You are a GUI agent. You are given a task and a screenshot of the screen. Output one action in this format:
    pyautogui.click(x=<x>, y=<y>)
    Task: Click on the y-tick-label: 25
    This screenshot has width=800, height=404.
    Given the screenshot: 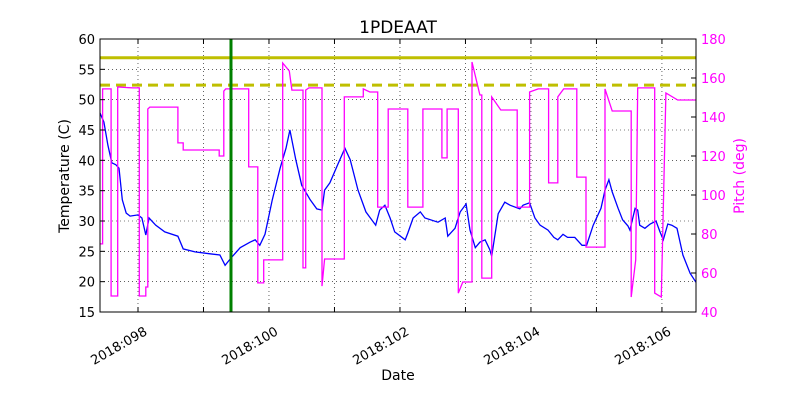 What is the action you would take?
    pyautogui.click(x=86, y=252)
    